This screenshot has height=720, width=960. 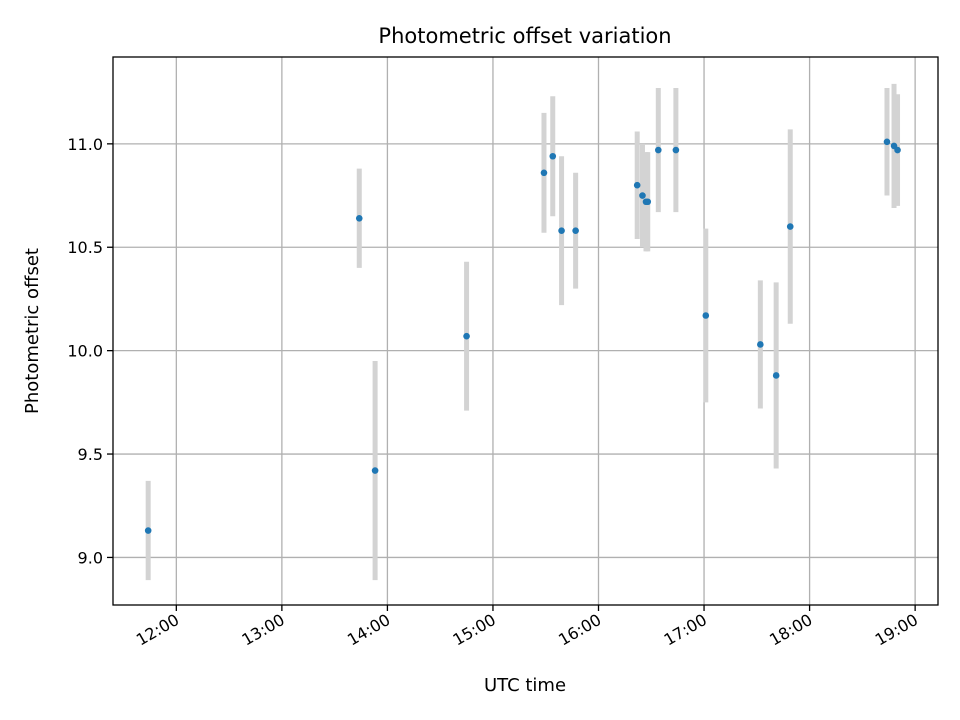 What do you see at coordinates (524, 36) in the screenshot?
I see `chart-title: Photometric offset variation` at bounding box center [524, 36].